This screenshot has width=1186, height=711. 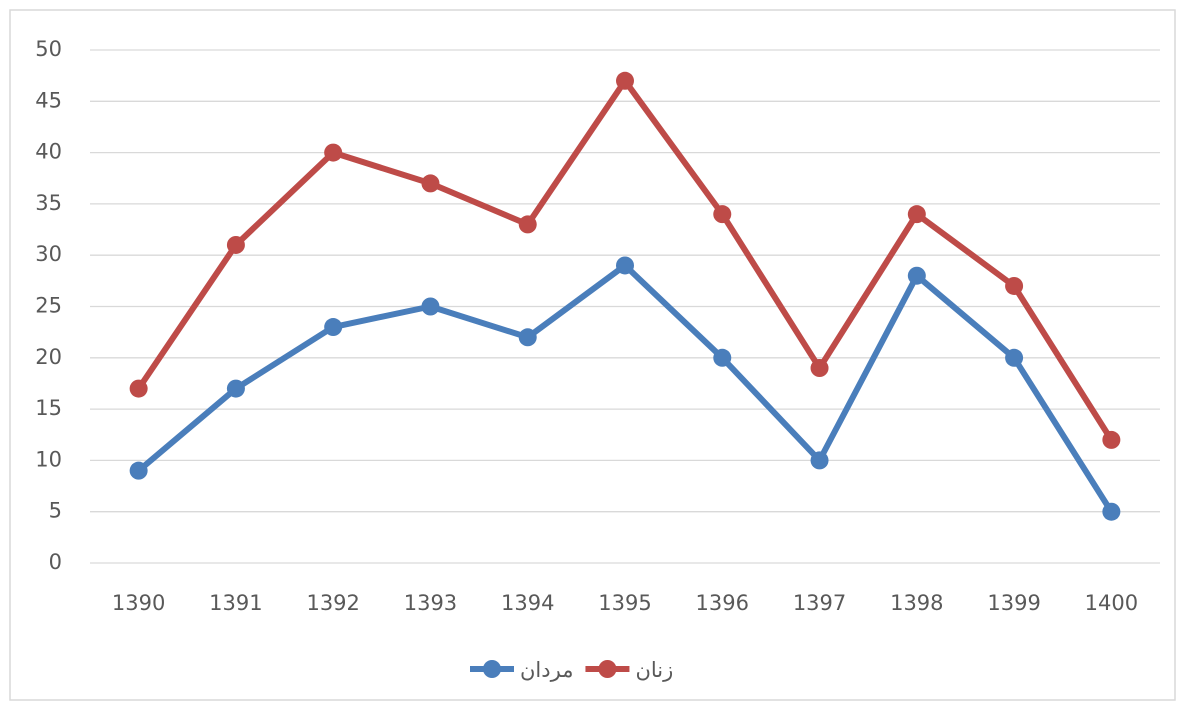 I want to click on y-tick-label: 45, so click(x=48, y=100).